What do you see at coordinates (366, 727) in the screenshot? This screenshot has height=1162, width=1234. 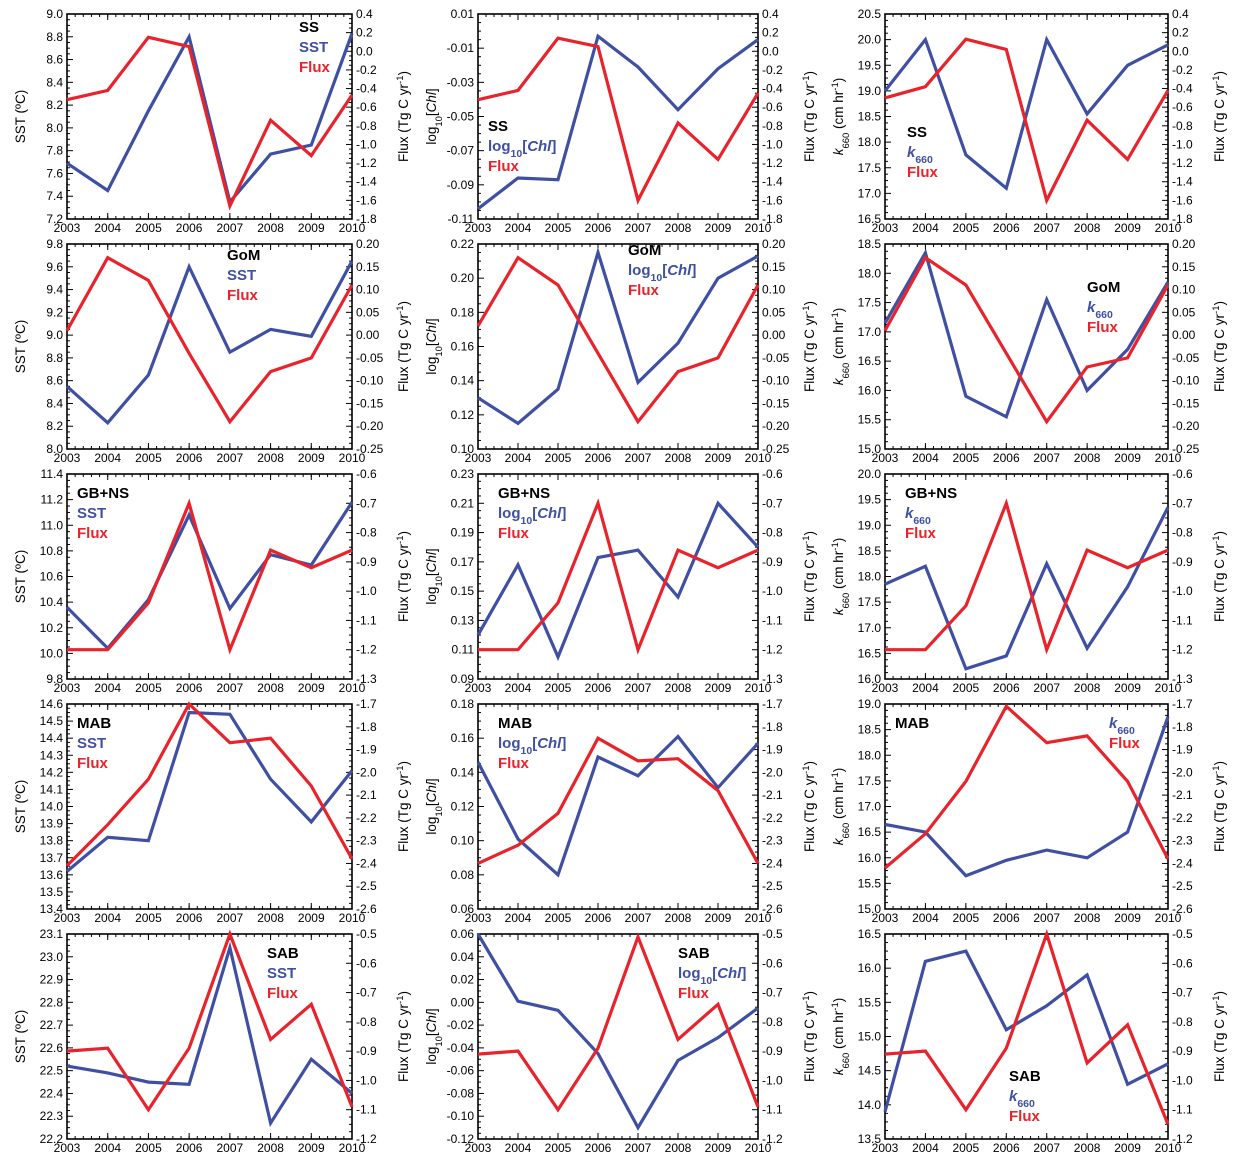 I see `flux-tick-label: -1.8` at bounding box center [366, 727].